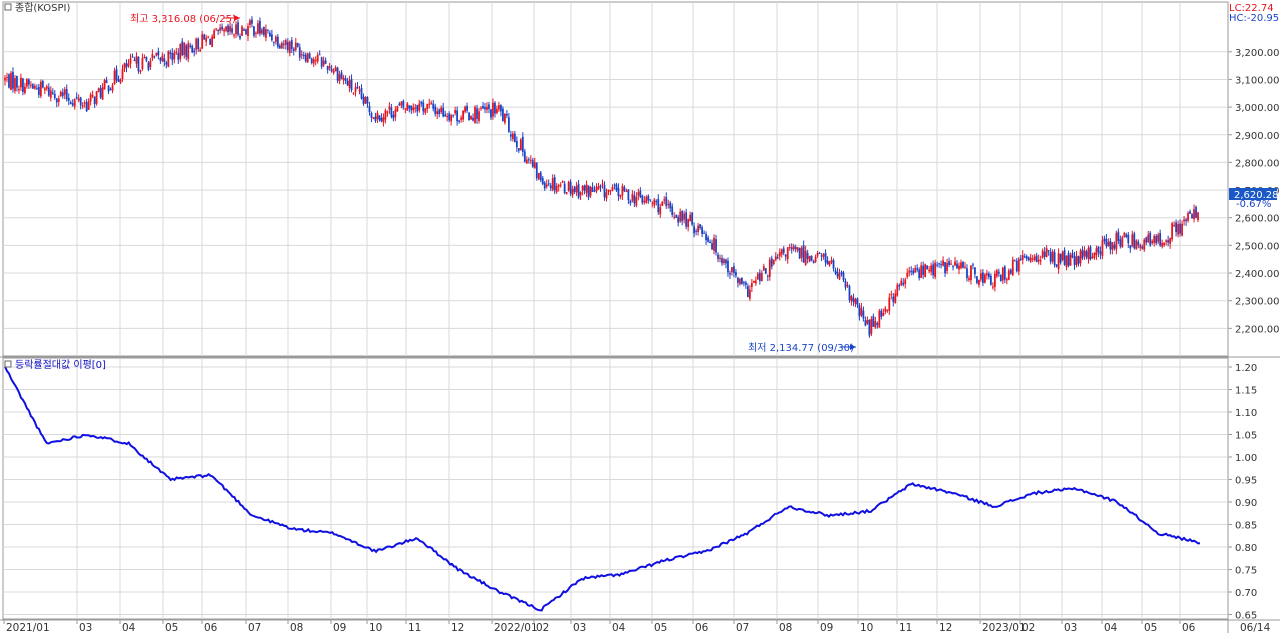 The width and height of the screenshot is (1280, 637). Describe the element at coordinates (254, 627) in the screenshot. I see `x-tick-label: 07` at that location.